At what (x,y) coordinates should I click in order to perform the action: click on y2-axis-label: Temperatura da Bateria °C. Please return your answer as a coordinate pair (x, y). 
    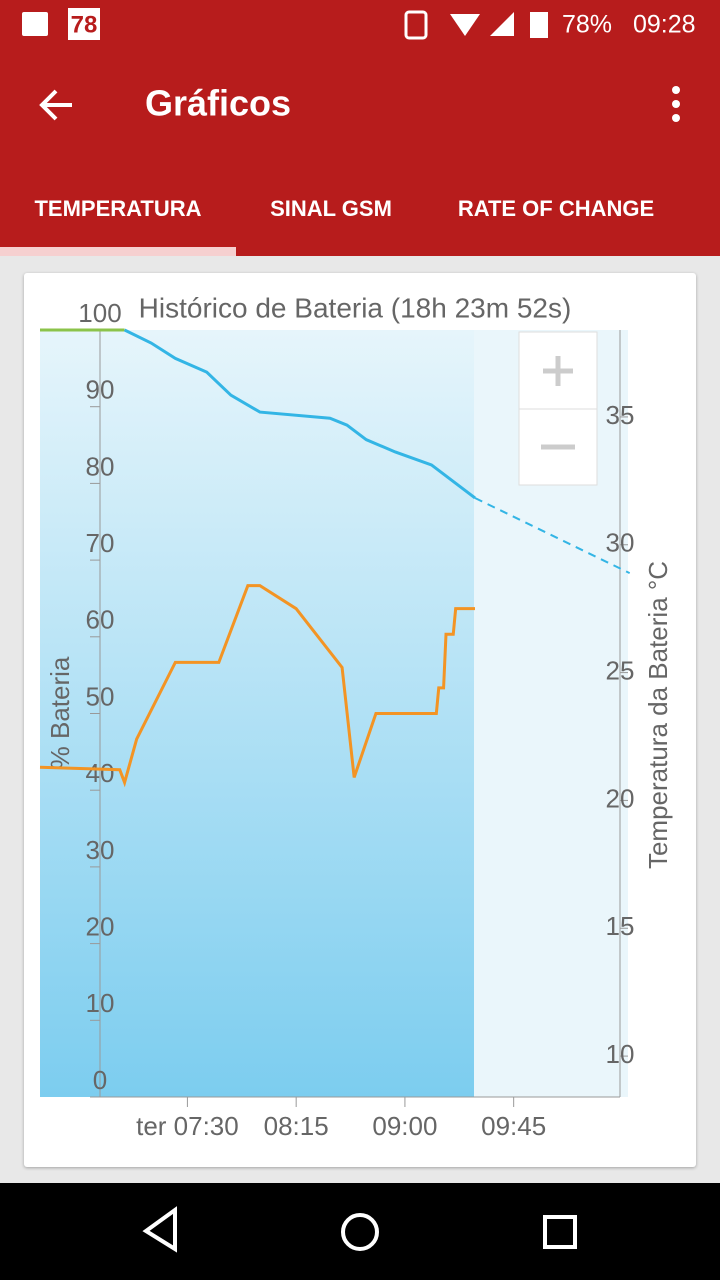
    Looking at the image, I should click on (658, 715).